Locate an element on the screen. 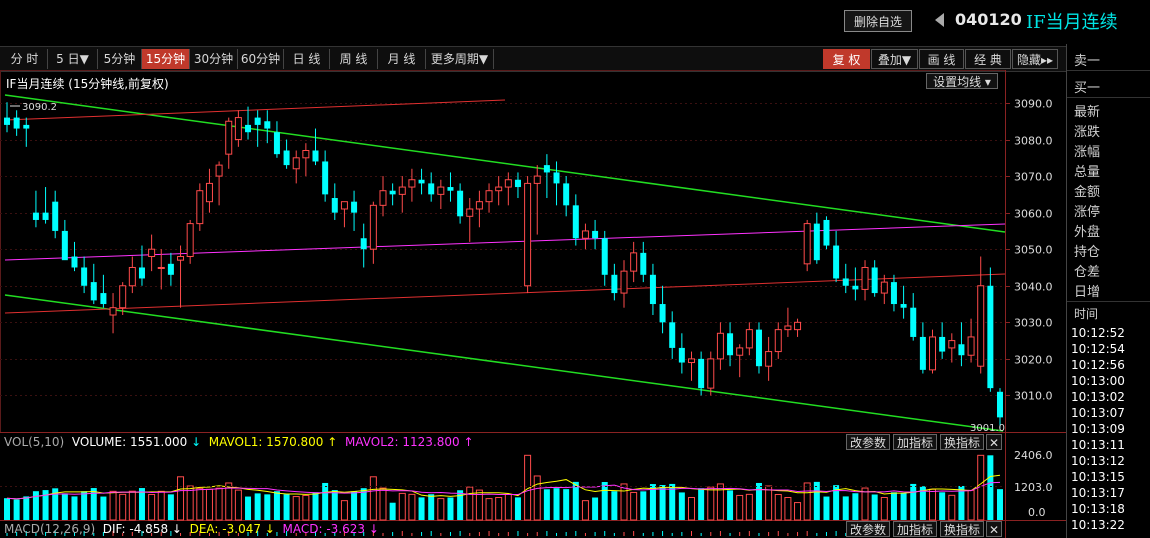 The width and height of the screenshot is (1150, 538). period-button-5min: 5分钟 is located at coordinates (120, 59).